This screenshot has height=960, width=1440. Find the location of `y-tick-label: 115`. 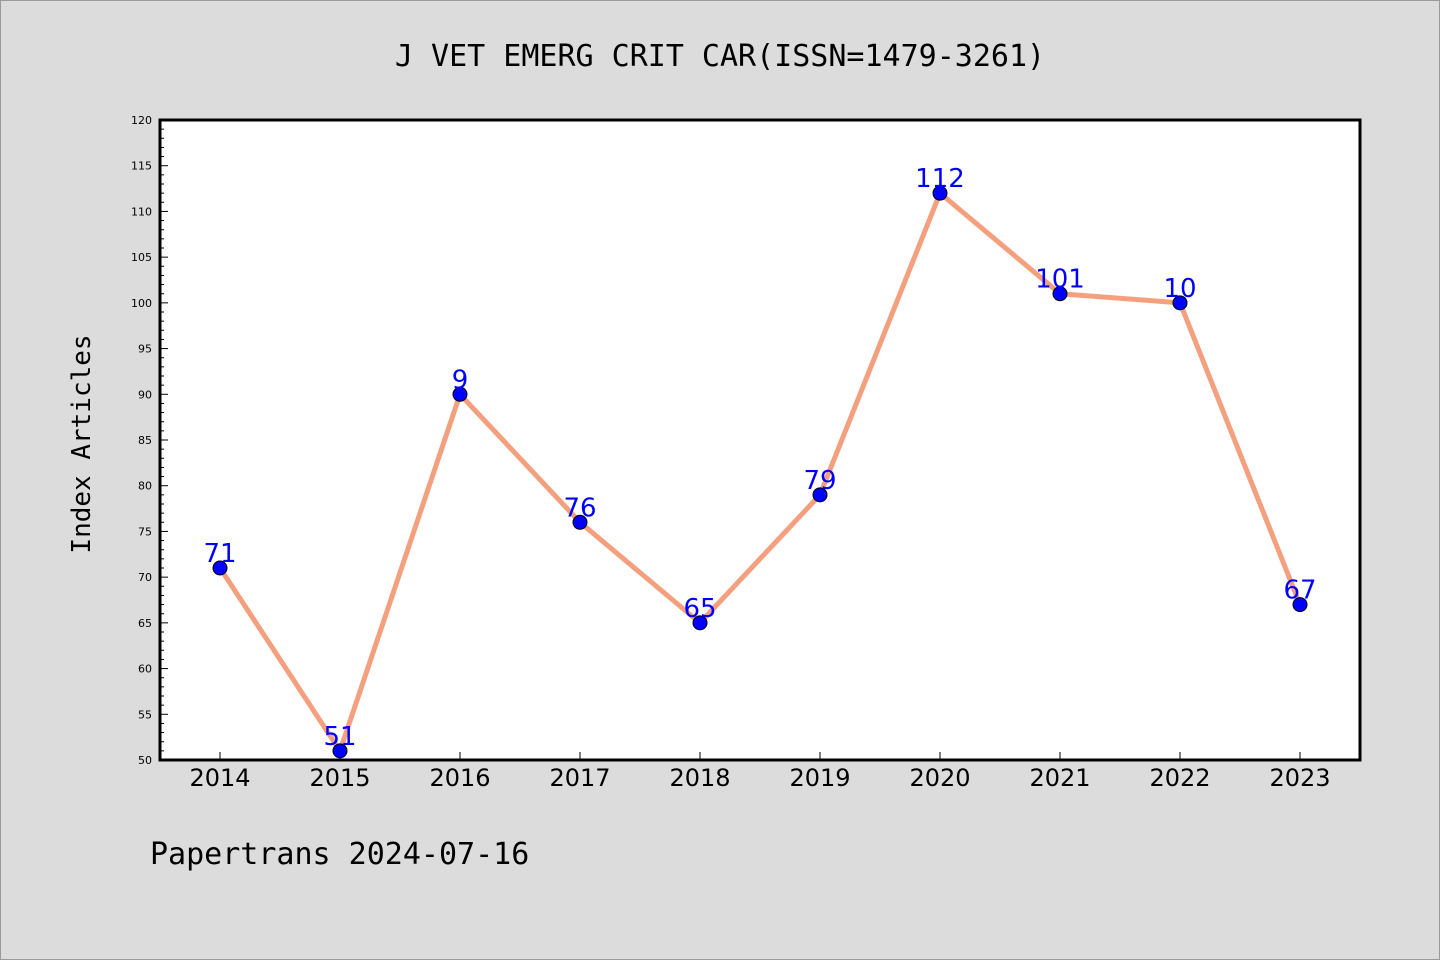

y-tick-label: 115 is located at coordinates (141, 166).